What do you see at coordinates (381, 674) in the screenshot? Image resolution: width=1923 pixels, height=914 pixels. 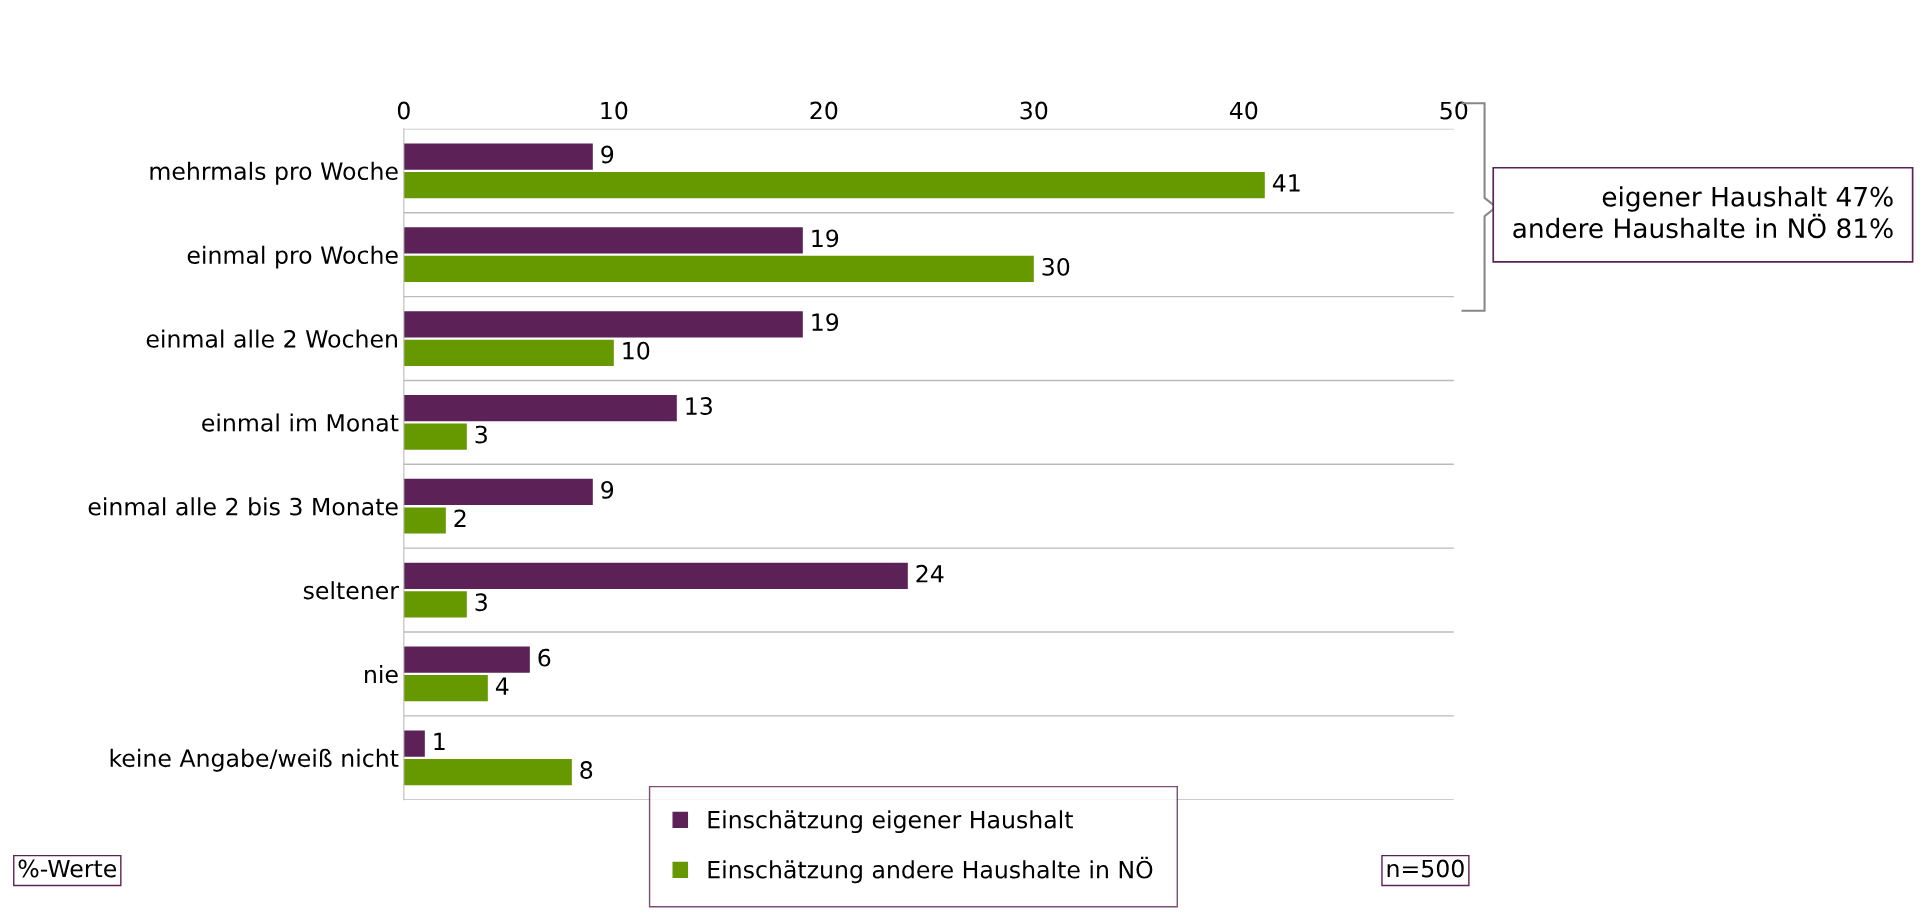 I see `y-tick-label: nie` at bounding box center [381, 674].